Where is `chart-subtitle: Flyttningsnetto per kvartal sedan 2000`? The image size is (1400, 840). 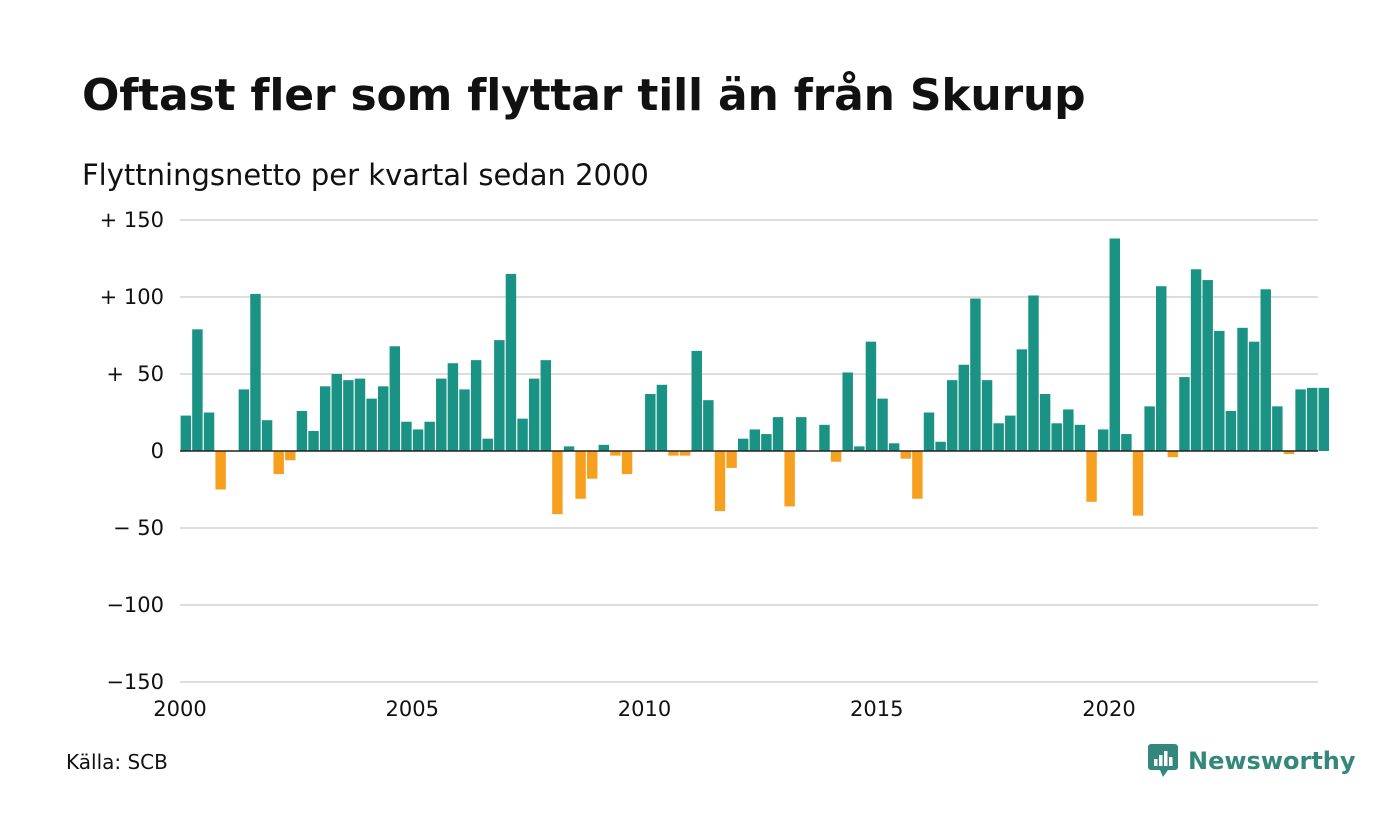 chart-subtitle: Flyttningsnetto per kvartal sedan 2000 is located at coordinates (365, 175).